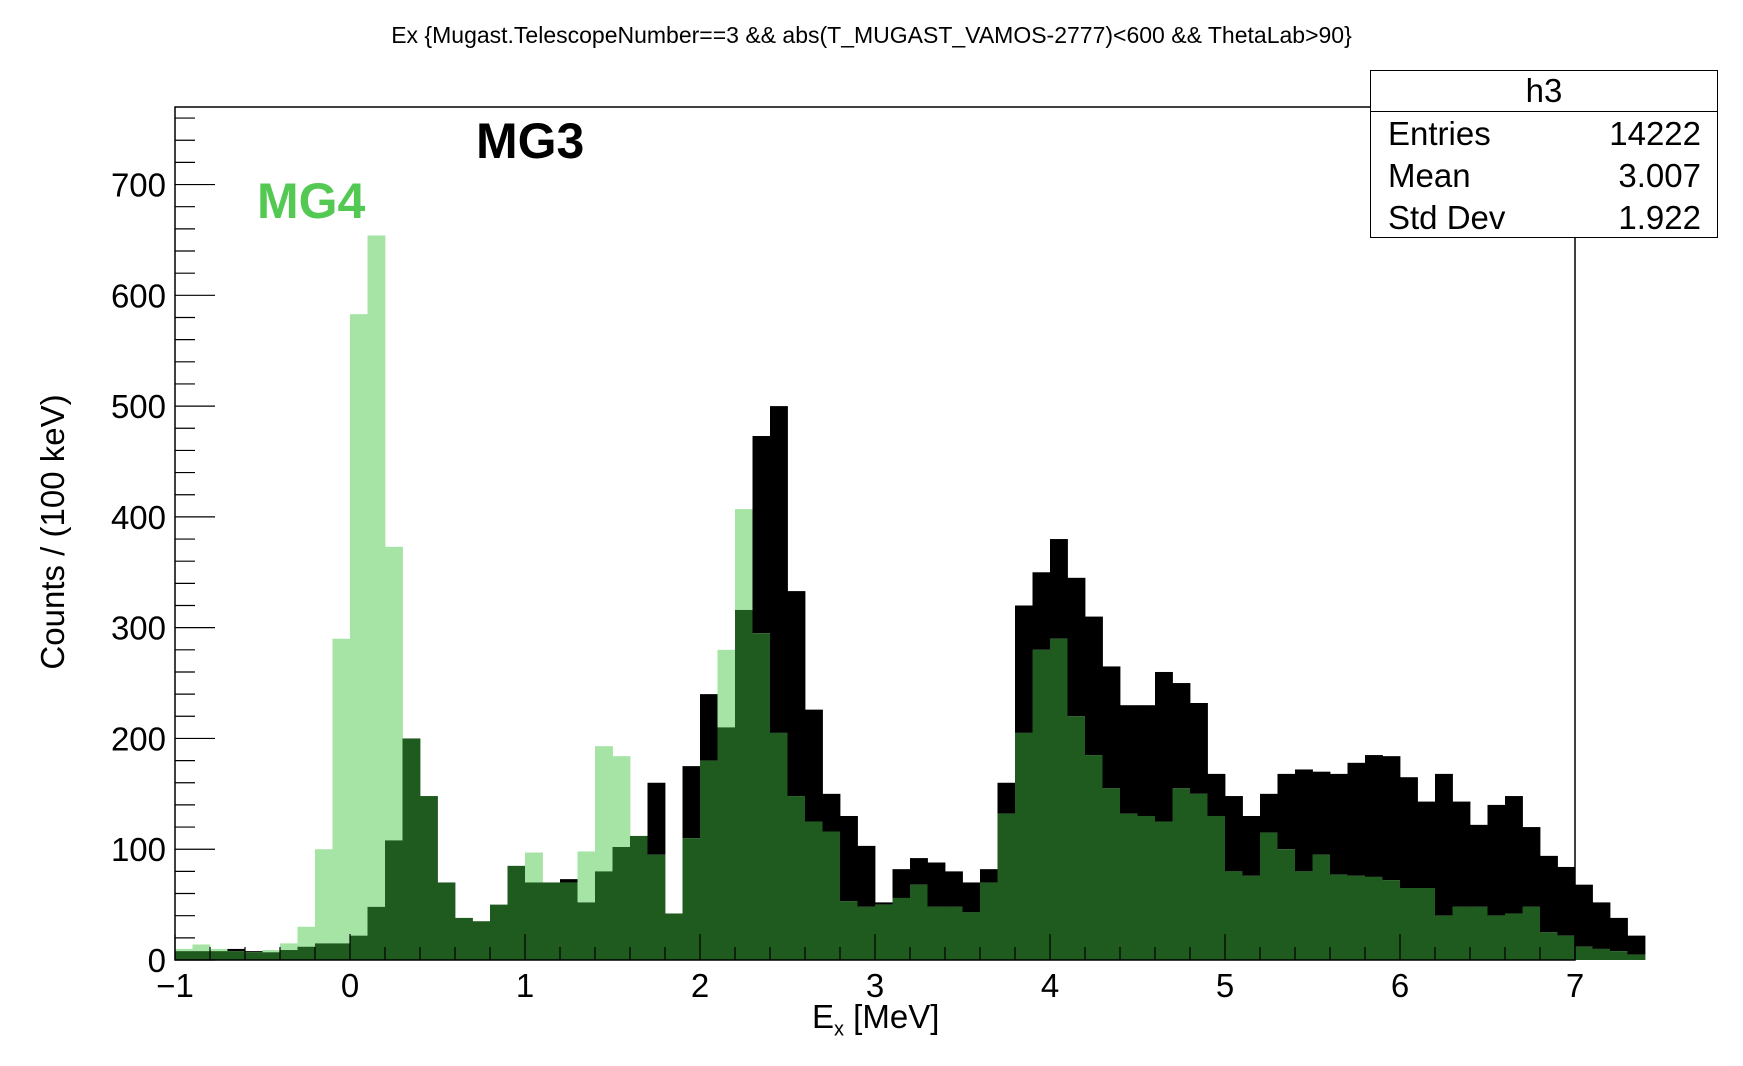 The height and width of the screenshot is (1066, 1743). What do you see at coordinates (157, 960) in the screenshot?
I see `y-tick-label: 0` at bounding box center [157, 960].